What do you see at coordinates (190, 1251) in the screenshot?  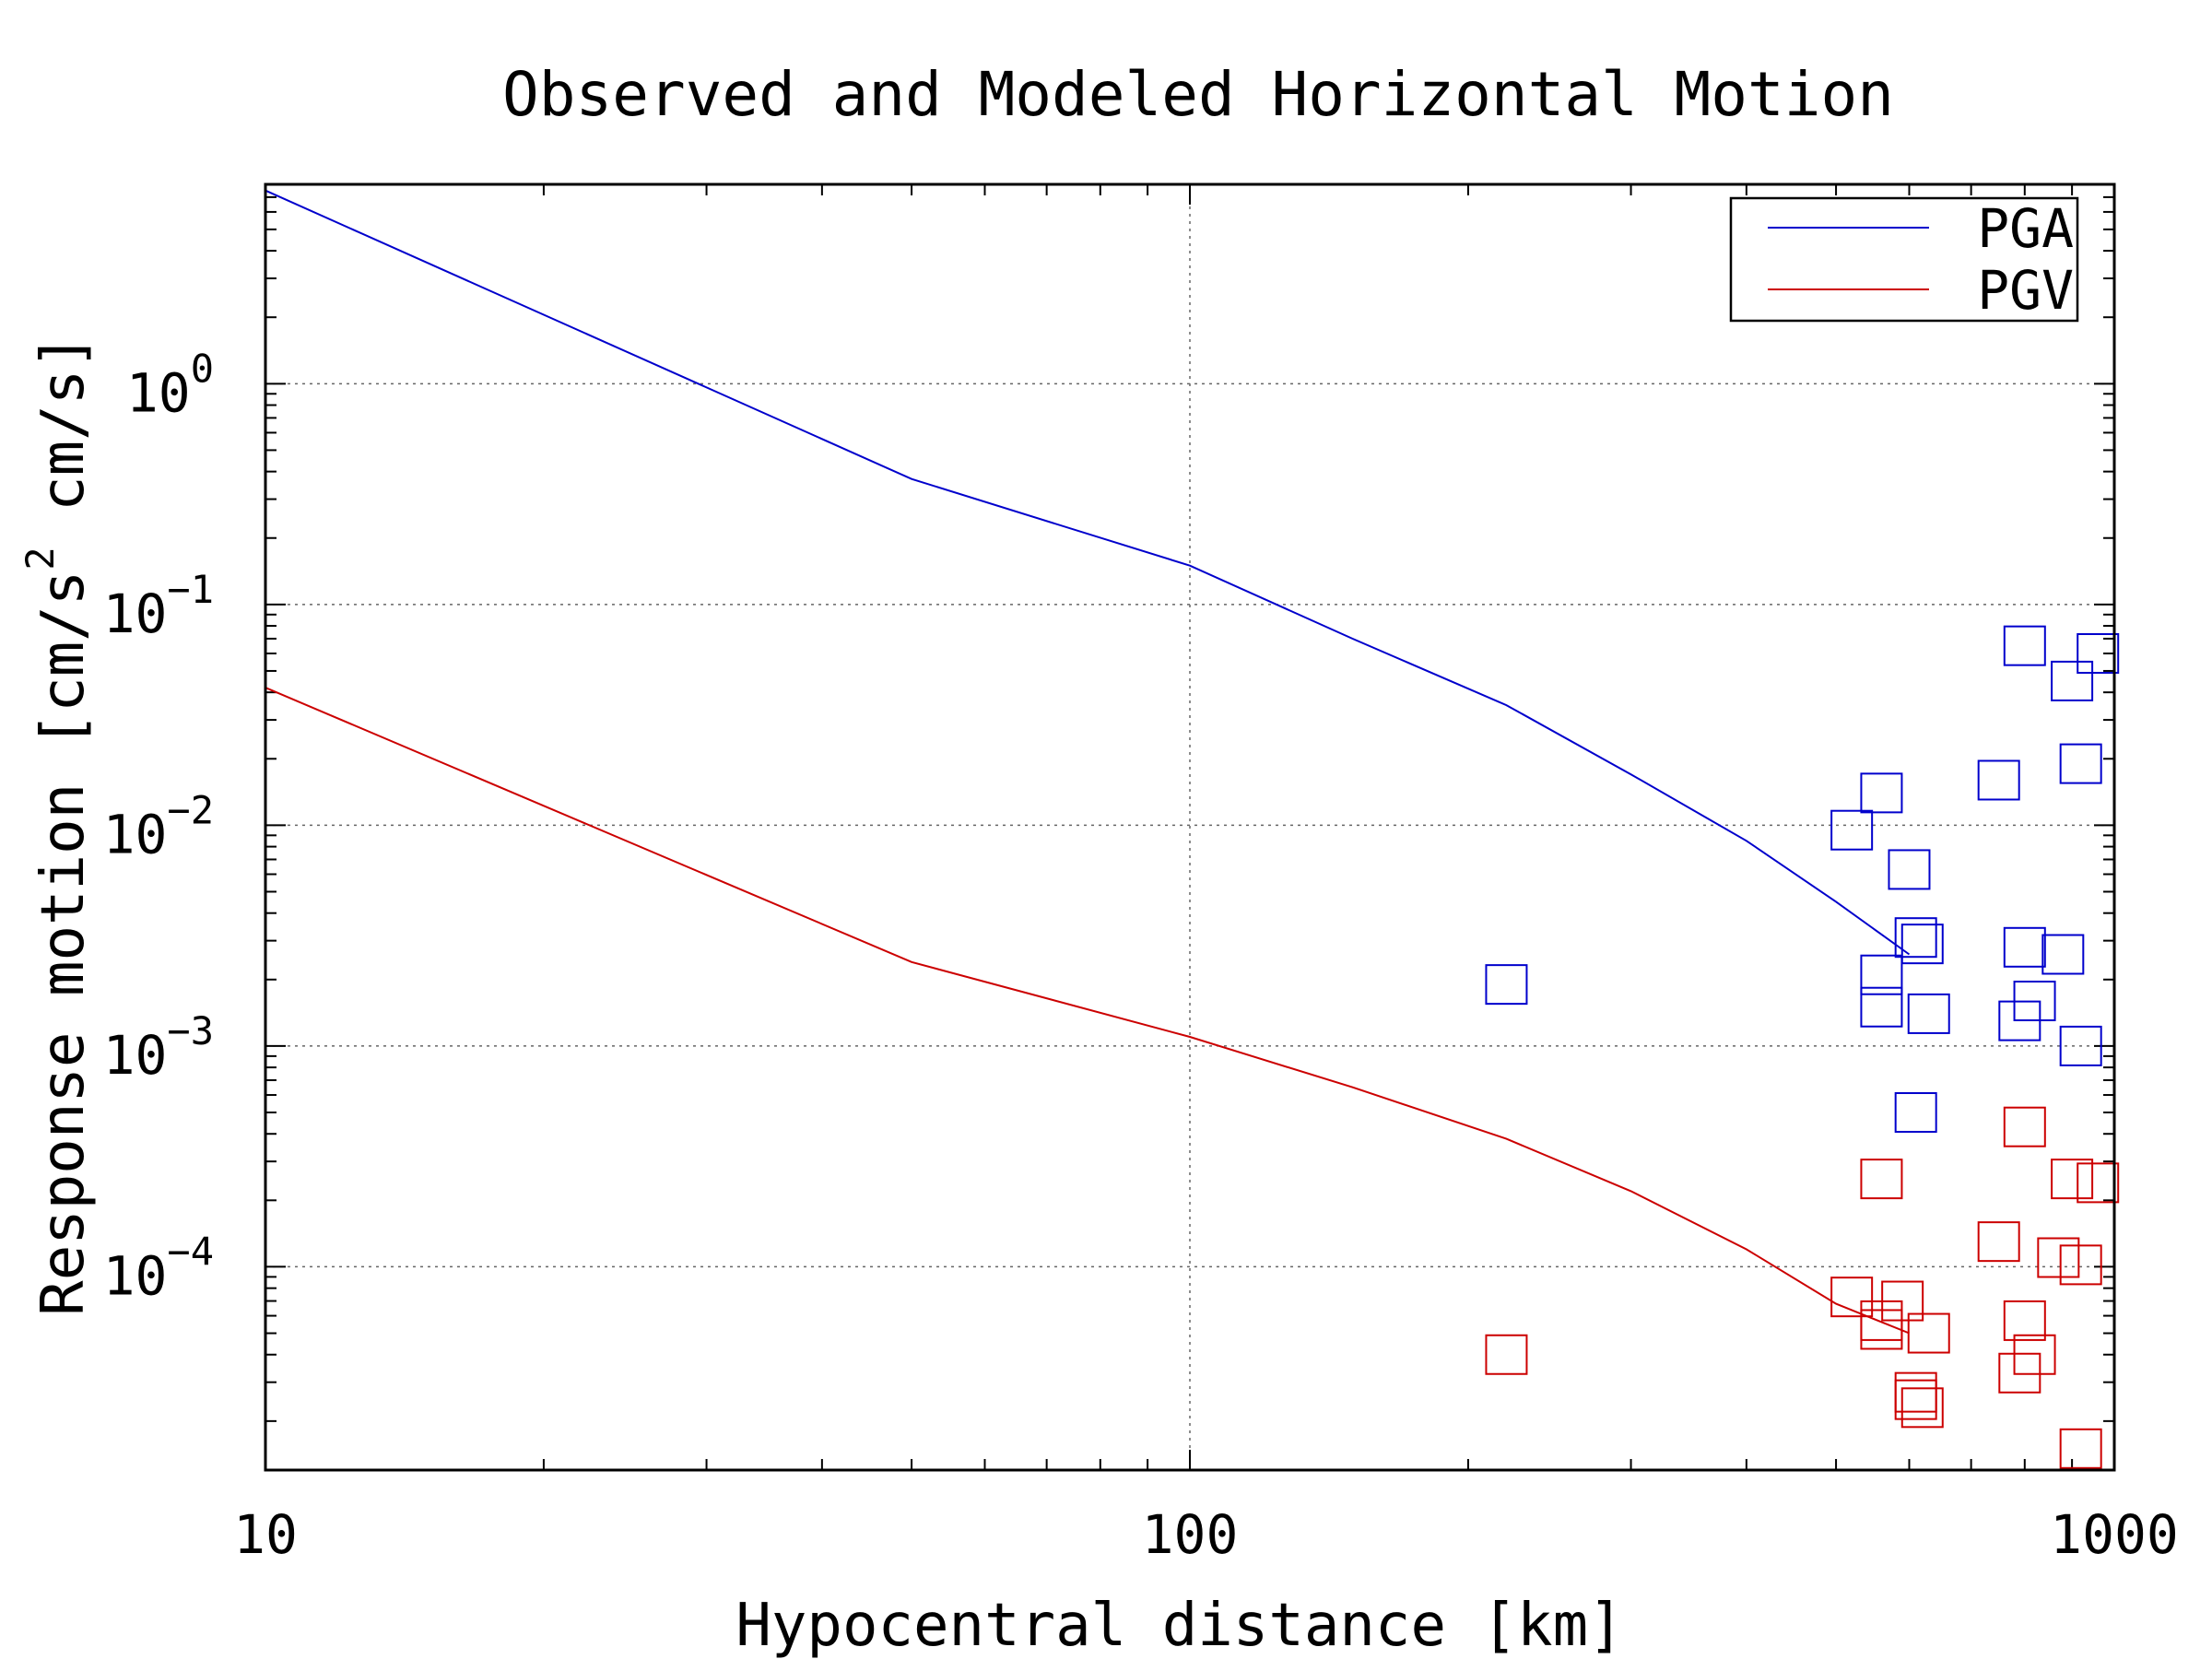 I see `y-tick-exponent: −4` at bounding box center [190, 1251].